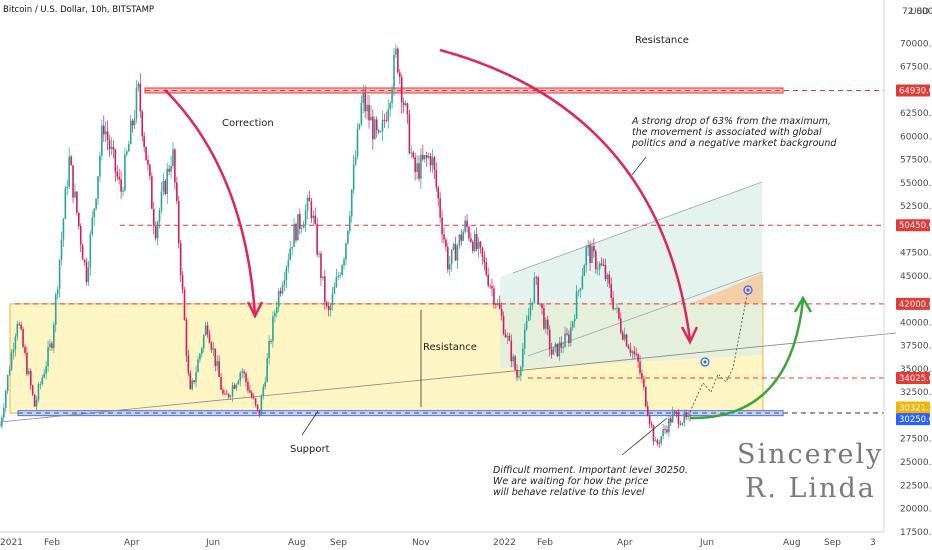  I want to click on x-tick-label: Sep, so click(338, 543).